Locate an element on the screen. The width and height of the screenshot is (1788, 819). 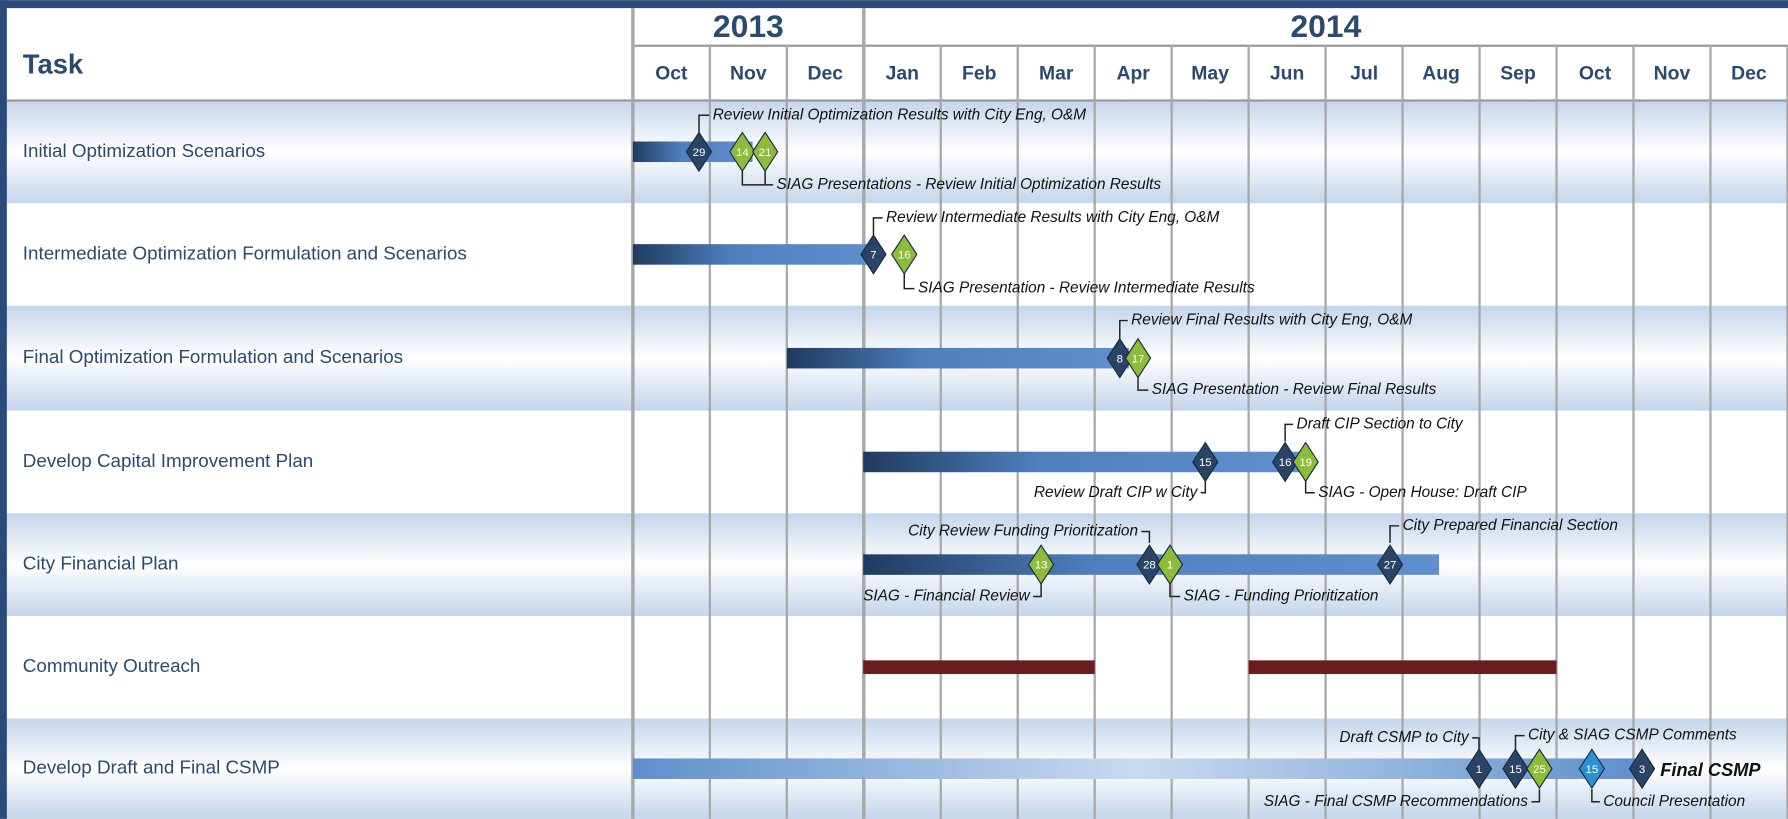
row-band is located at coordinates (894, 152).